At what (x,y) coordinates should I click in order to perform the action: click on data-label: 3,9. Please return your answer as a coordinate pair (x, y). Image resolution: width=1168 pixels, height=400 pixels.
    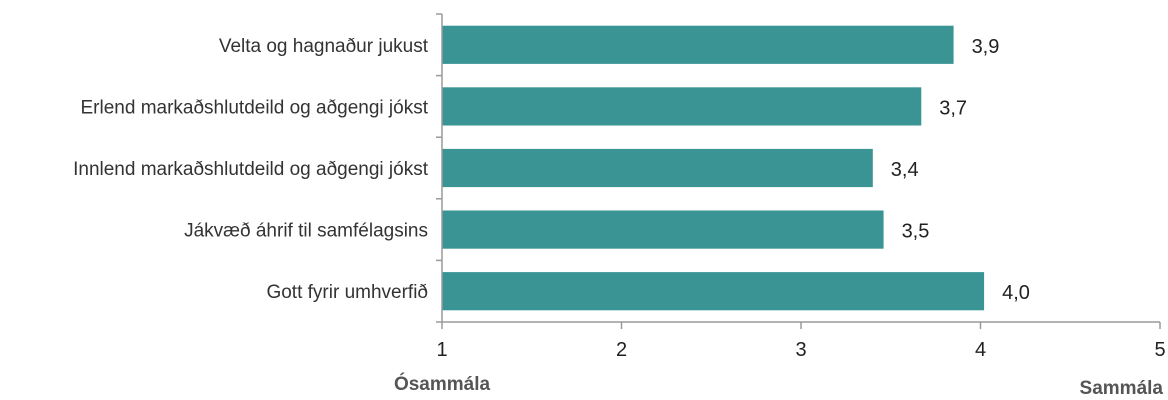
    Looking at the image, I should click on (986, 47).